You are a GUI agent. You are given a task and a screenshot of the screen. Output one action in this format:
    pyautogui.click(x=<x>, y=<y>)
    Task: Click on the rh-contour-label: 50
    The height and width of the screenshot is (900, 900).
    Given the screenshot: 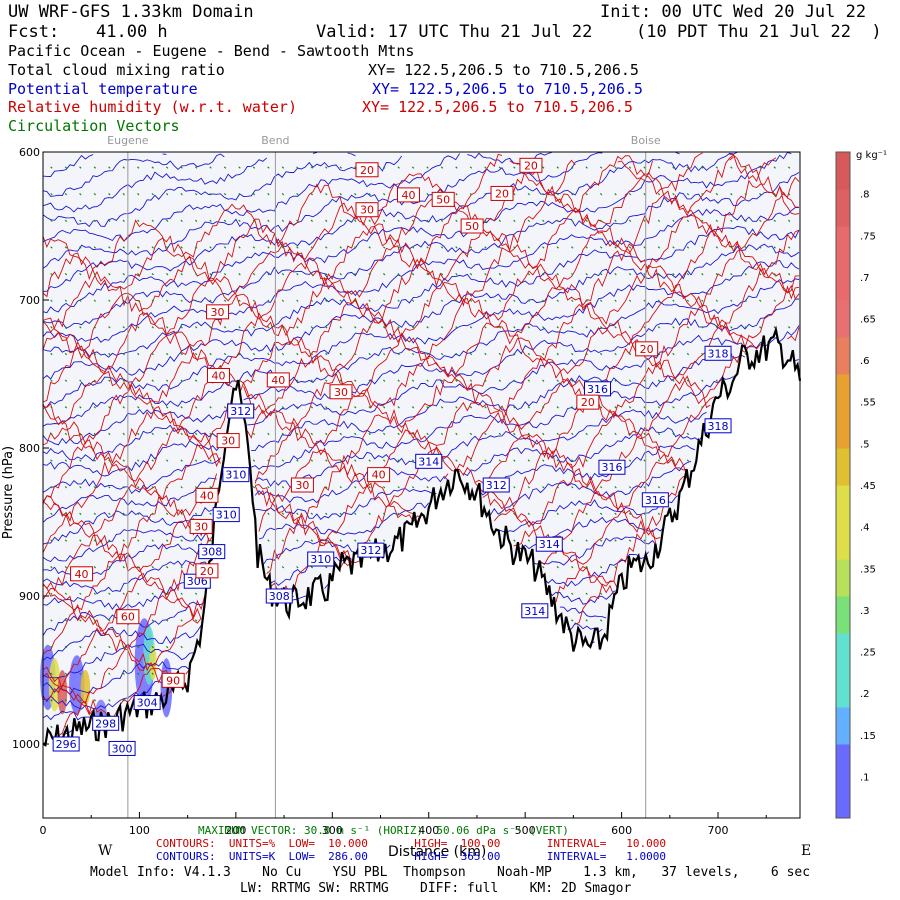 What is the action you would take?
    pyautogui.click(x=443, y=199)
    